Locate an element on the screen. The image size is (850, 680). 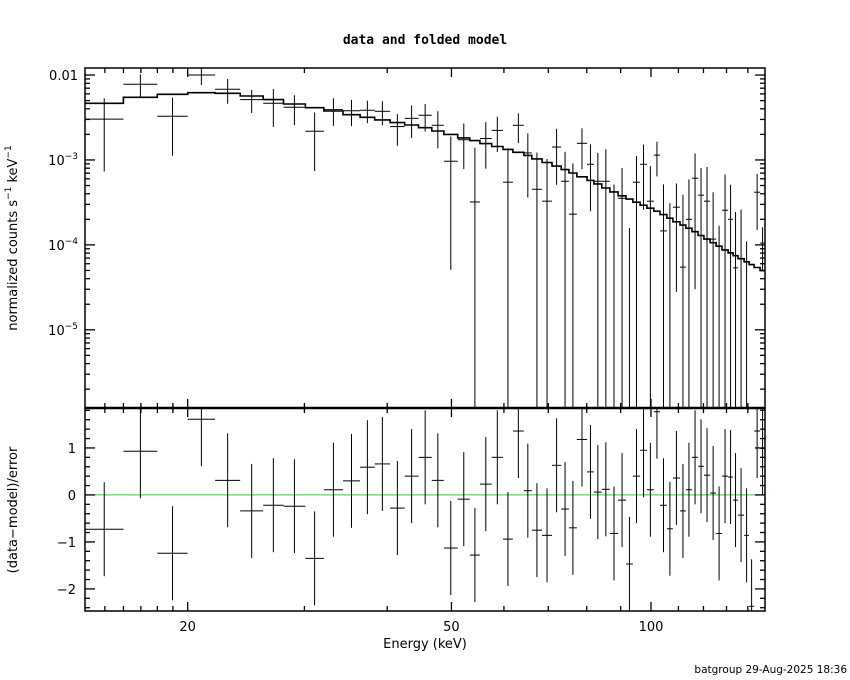
x-axis-label: Energy (keV) is located at coordinates (425, 644).